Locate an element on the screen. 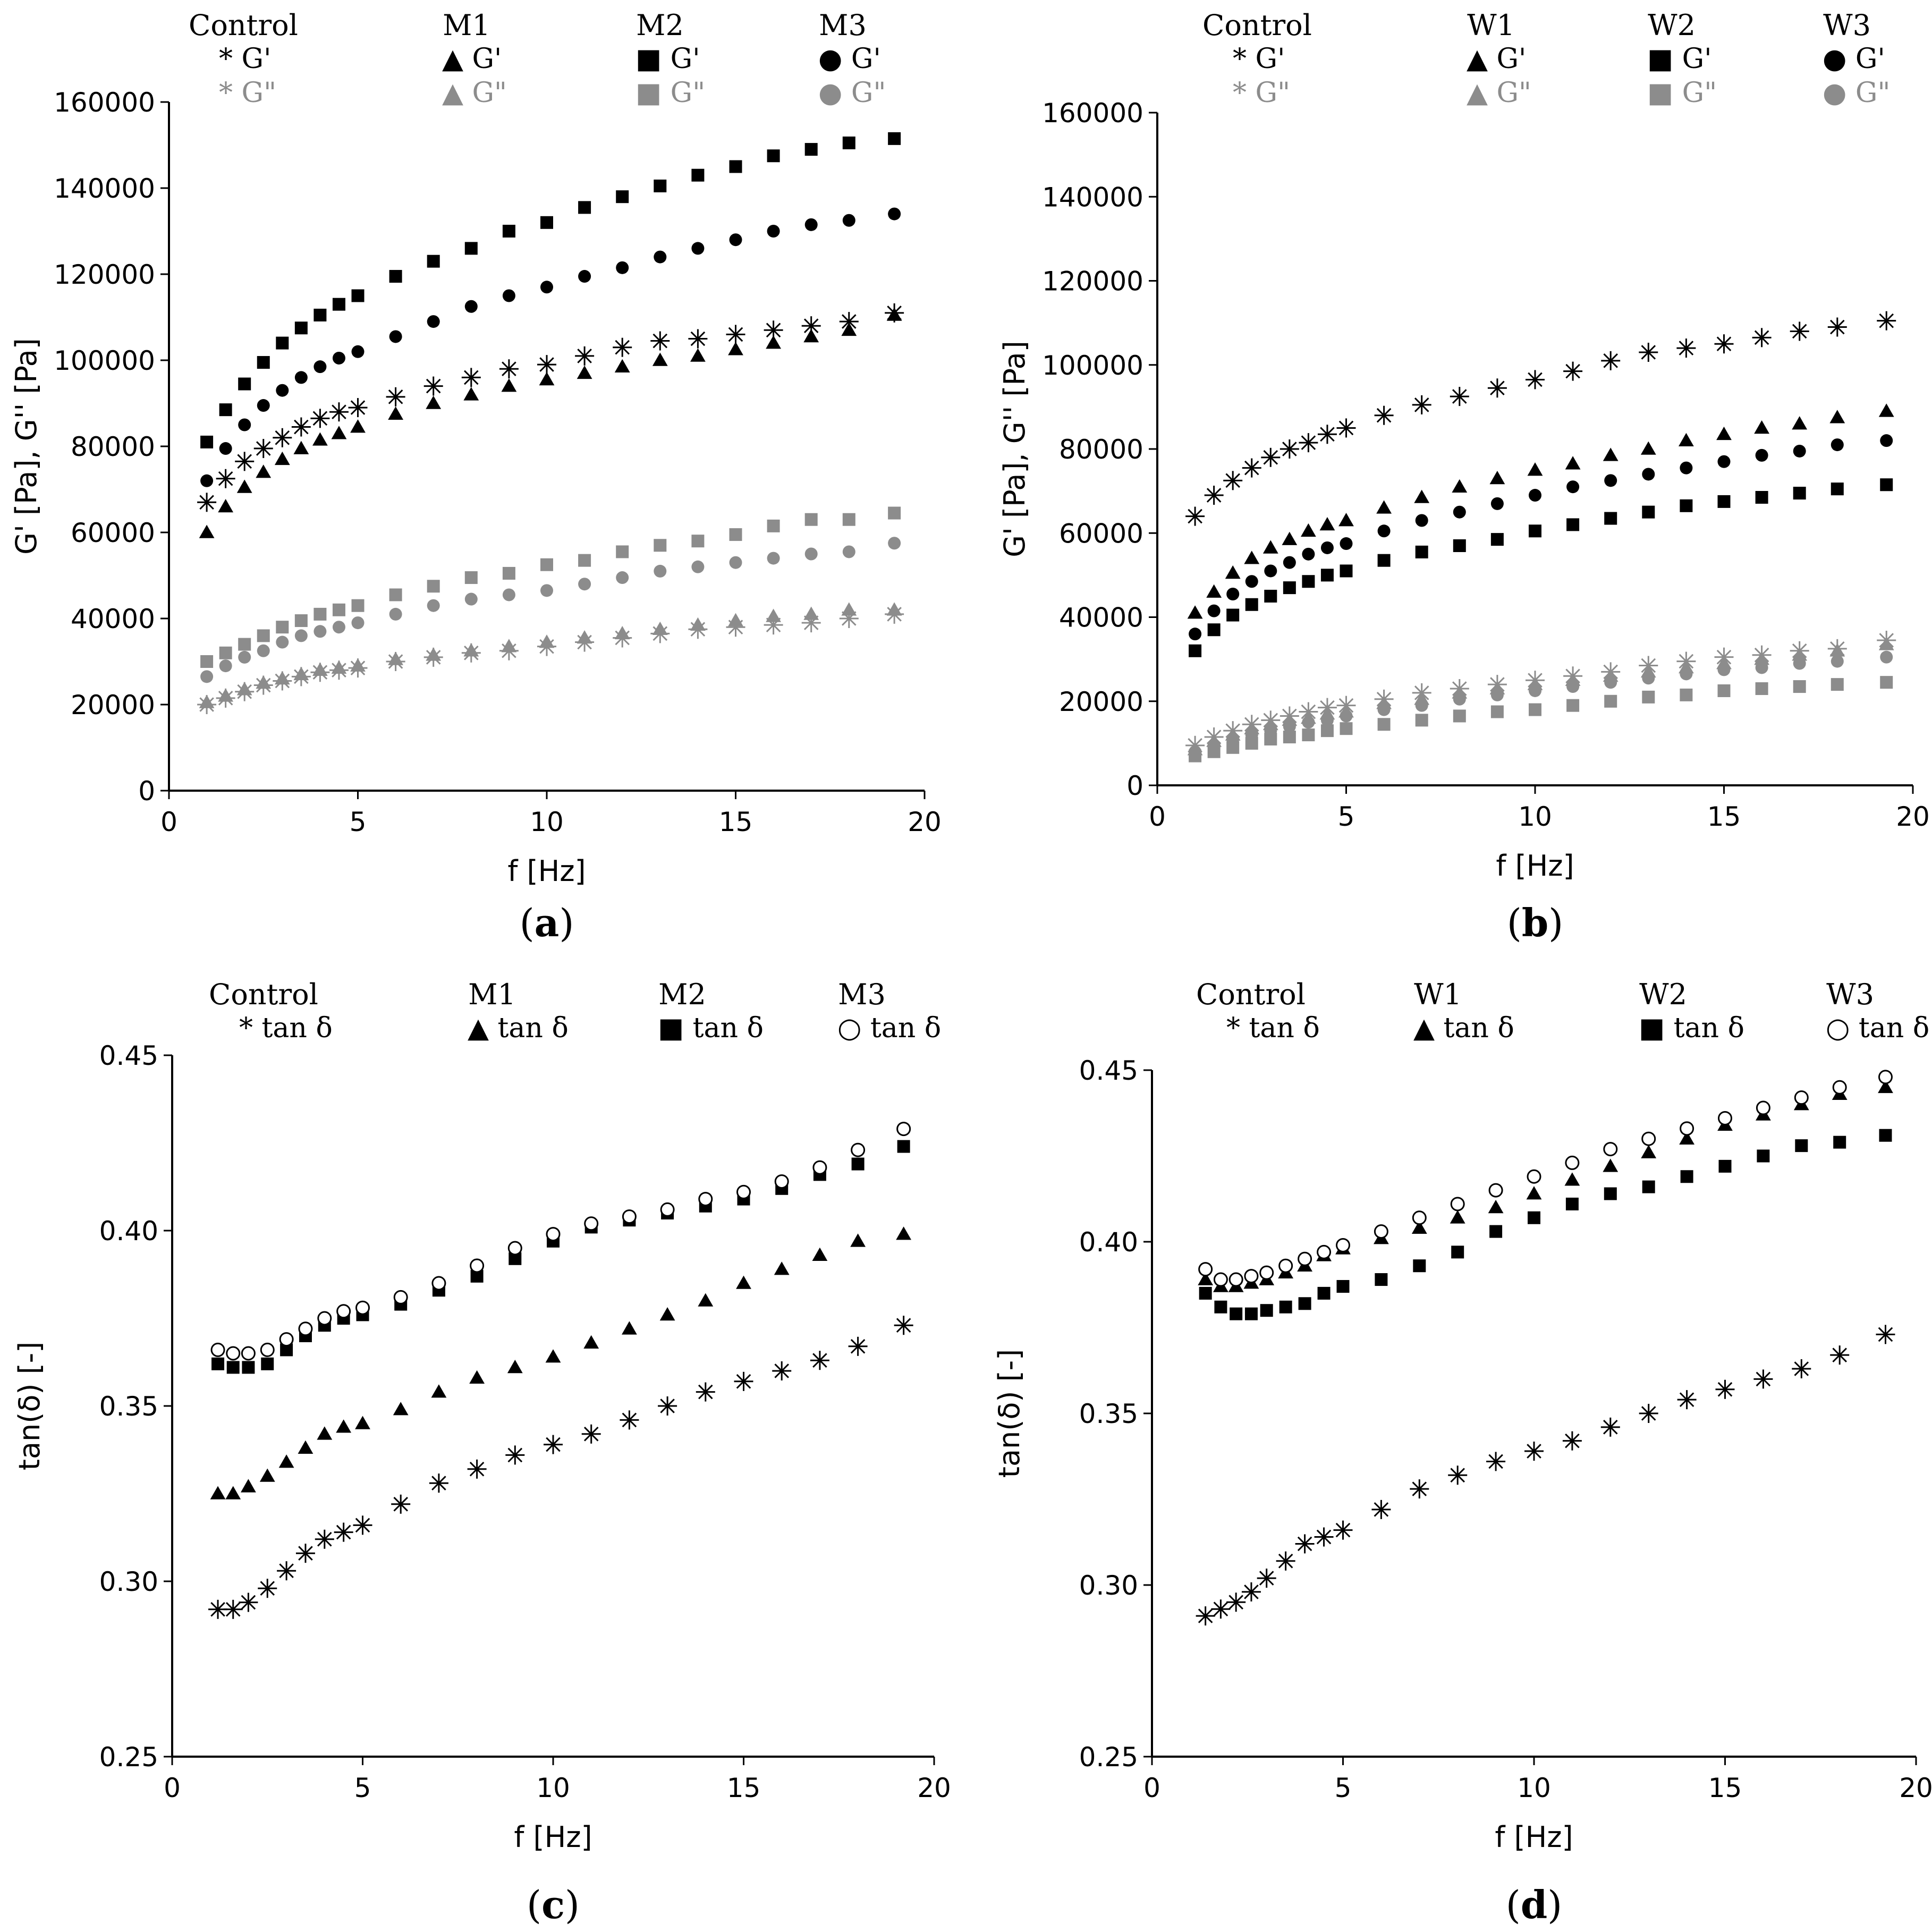 The width and height of the screenshot is (1932, 1932). legend-title: Control is located at coordinates (263, 994).